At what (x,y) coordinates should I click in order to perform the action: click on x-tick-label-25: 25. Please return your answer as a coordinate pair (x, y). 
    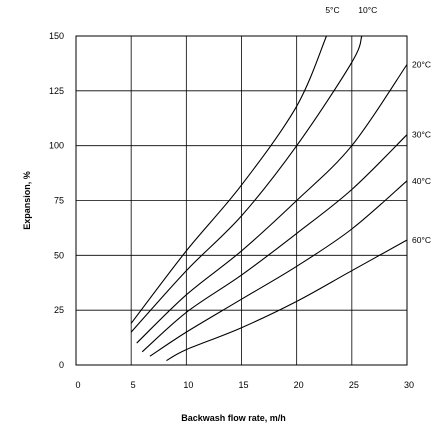
    Looking at the image, I should click on (354, 385).